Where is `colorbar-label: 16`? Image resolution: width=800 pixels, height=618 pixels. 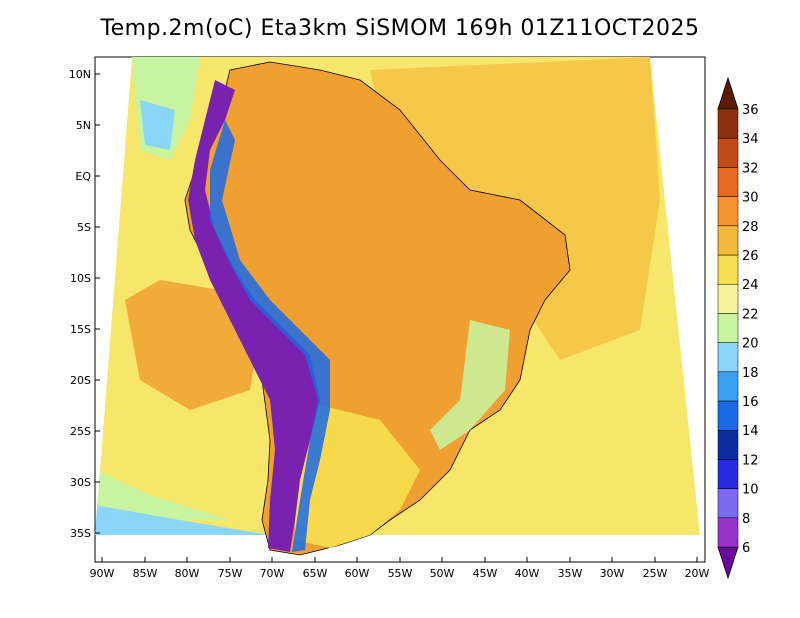 colorbar-label: 16 is located at coordinates (750, 402).